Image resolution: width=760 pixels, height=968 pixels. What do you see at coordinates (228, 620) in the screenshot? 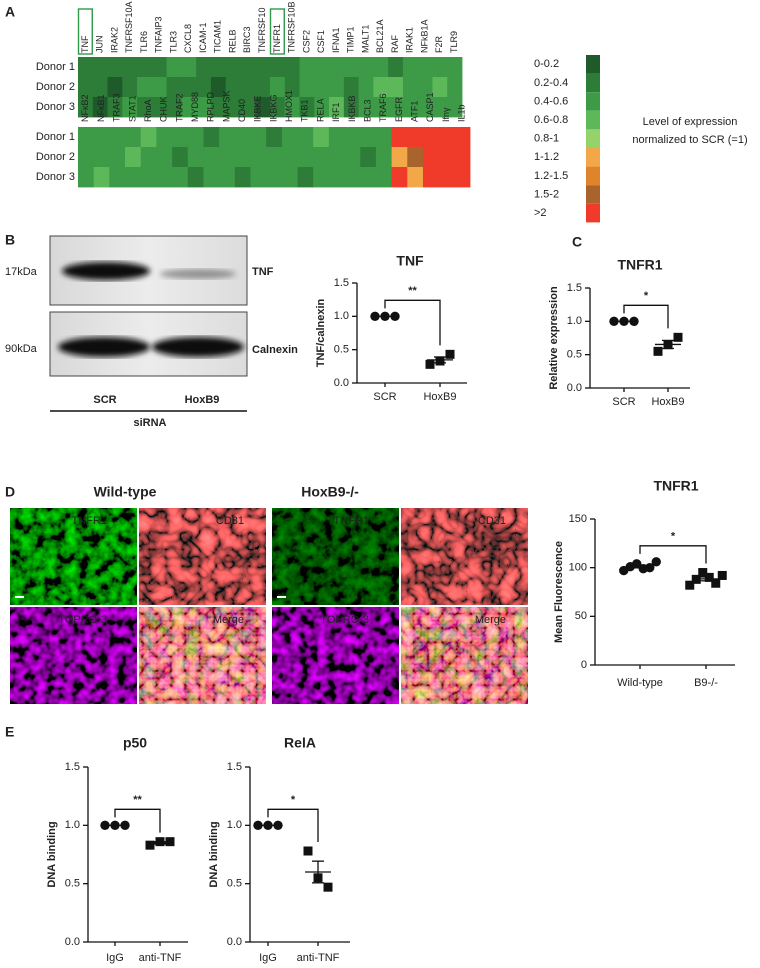
I see `channel-label: Merge` at bounding box center [228, 620].